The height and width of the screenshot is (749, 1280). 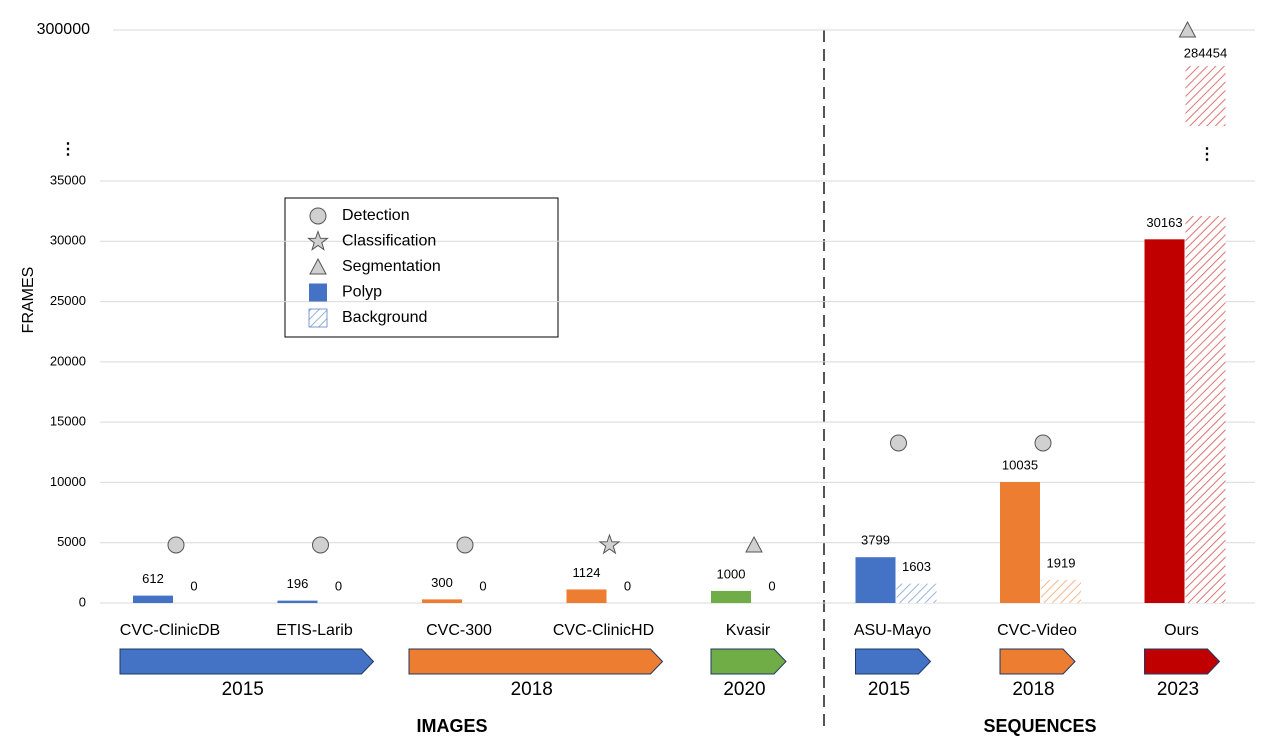 I want to click on value-label: 3799, so click(x=875, y=540).